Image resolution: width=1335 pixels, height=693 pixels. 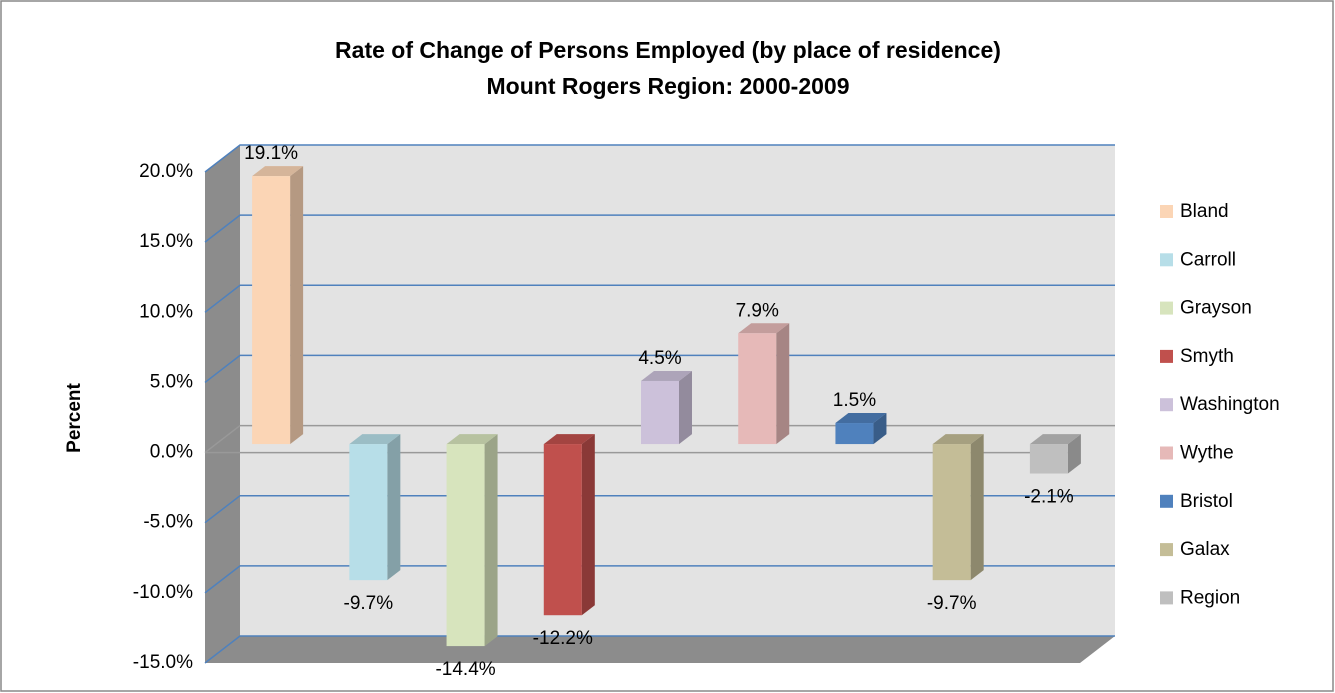 I want to click on legend-label: Bristol, so click(x=1206, y=501).